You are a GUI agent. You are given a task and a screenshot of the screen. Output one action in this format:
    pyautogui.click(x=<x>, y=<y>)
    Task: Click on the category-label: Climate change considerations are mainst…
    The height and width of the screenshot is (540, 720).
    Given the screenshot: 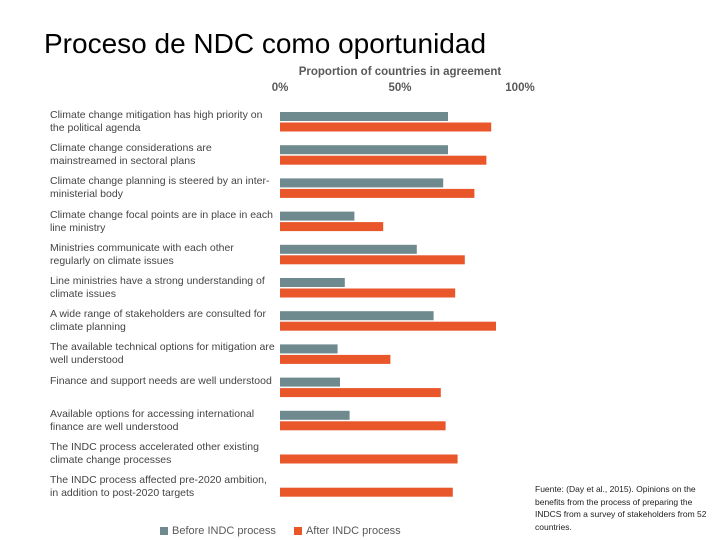 What is the action you would take?
    pyautogui.click(x=131, y=155)
    